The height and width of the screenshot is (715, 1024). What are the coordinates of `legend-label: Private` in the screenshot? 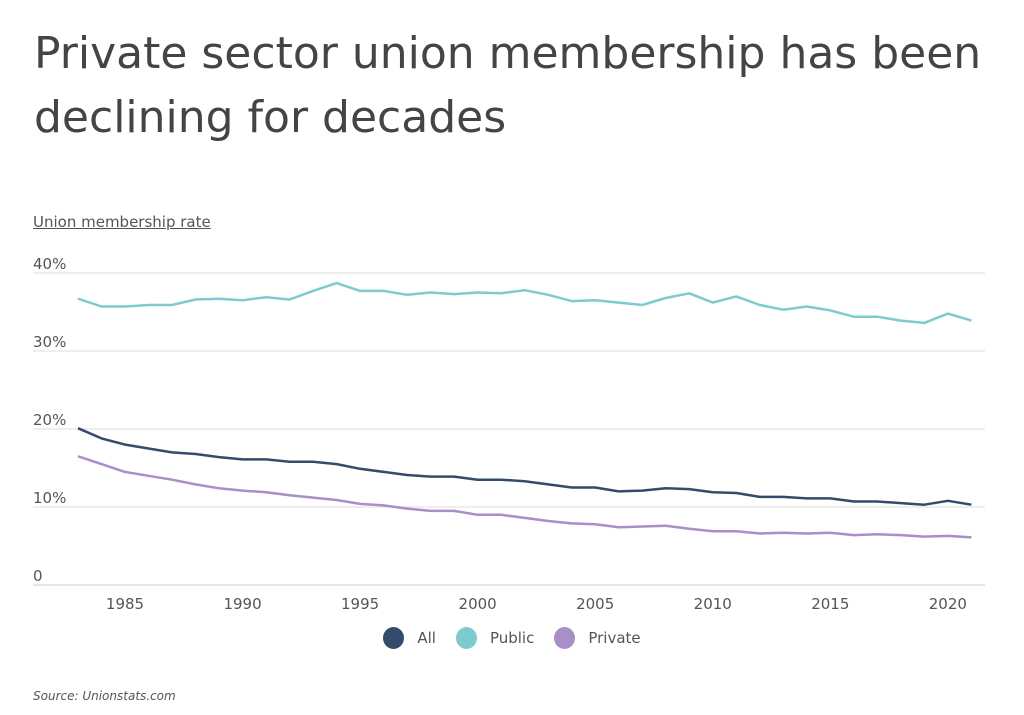 It's located at (614, 638).